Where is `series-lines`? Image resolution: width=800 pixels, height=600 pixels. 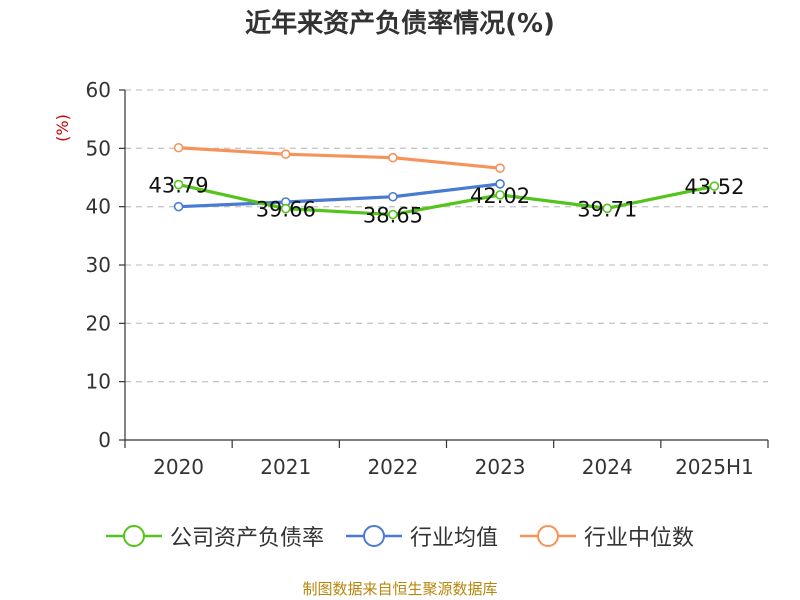
series-lines is located at coordinates (446, 181).